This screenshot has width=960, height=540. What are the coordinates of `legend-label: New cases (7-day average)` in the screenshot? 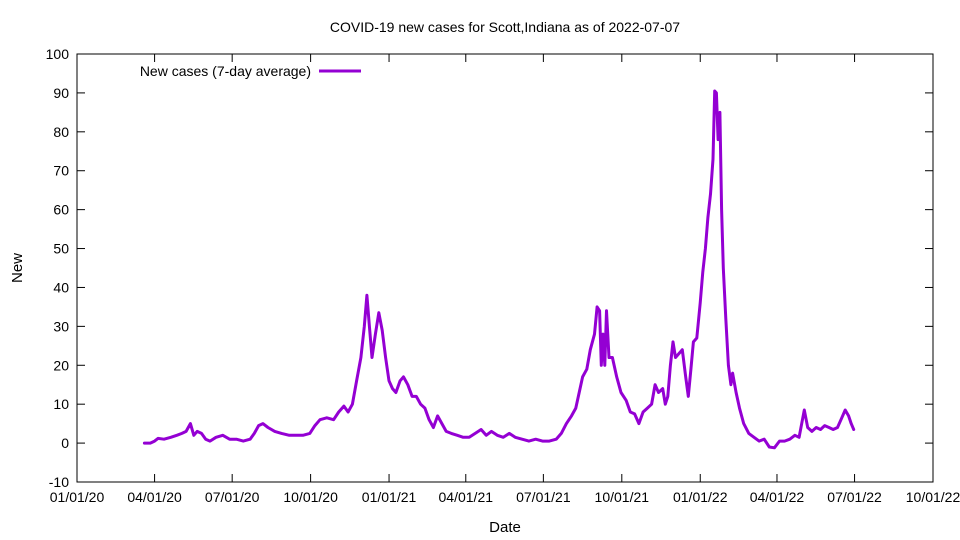 It's located at (225, 71).